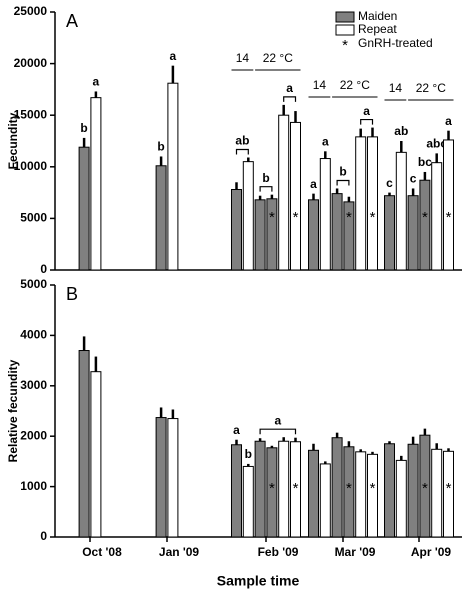  I want to click on x-tick-label: Apr '09, so click(431, 552).